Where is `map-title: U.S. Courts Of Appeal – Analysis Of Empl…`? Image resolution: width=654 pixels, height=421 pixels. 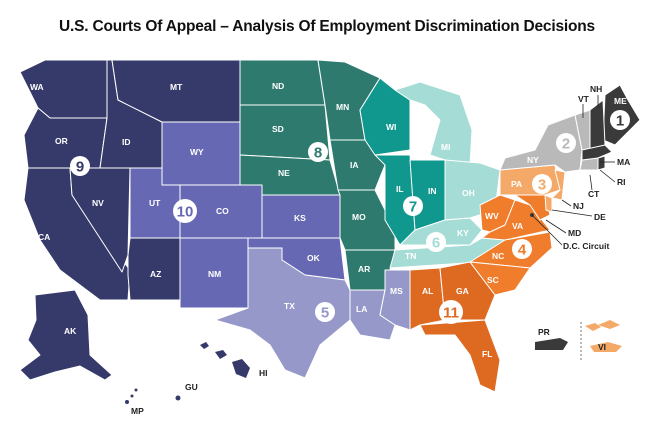 map-title: U.S. Courts Of Appeal – Analysis Of Empl… is located at coordinates (327, 26).